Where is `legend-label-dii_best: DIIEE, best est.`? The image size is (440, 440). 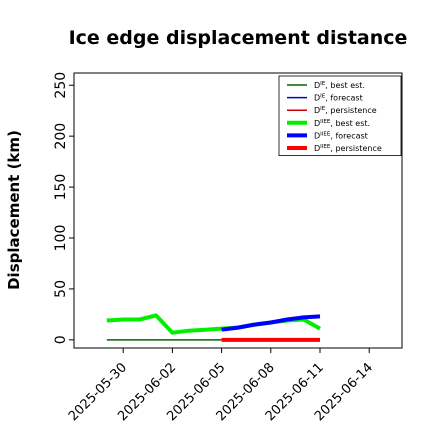
legend-label-dii_best: DIIEE, best est. is located at coordinates (342, 123).